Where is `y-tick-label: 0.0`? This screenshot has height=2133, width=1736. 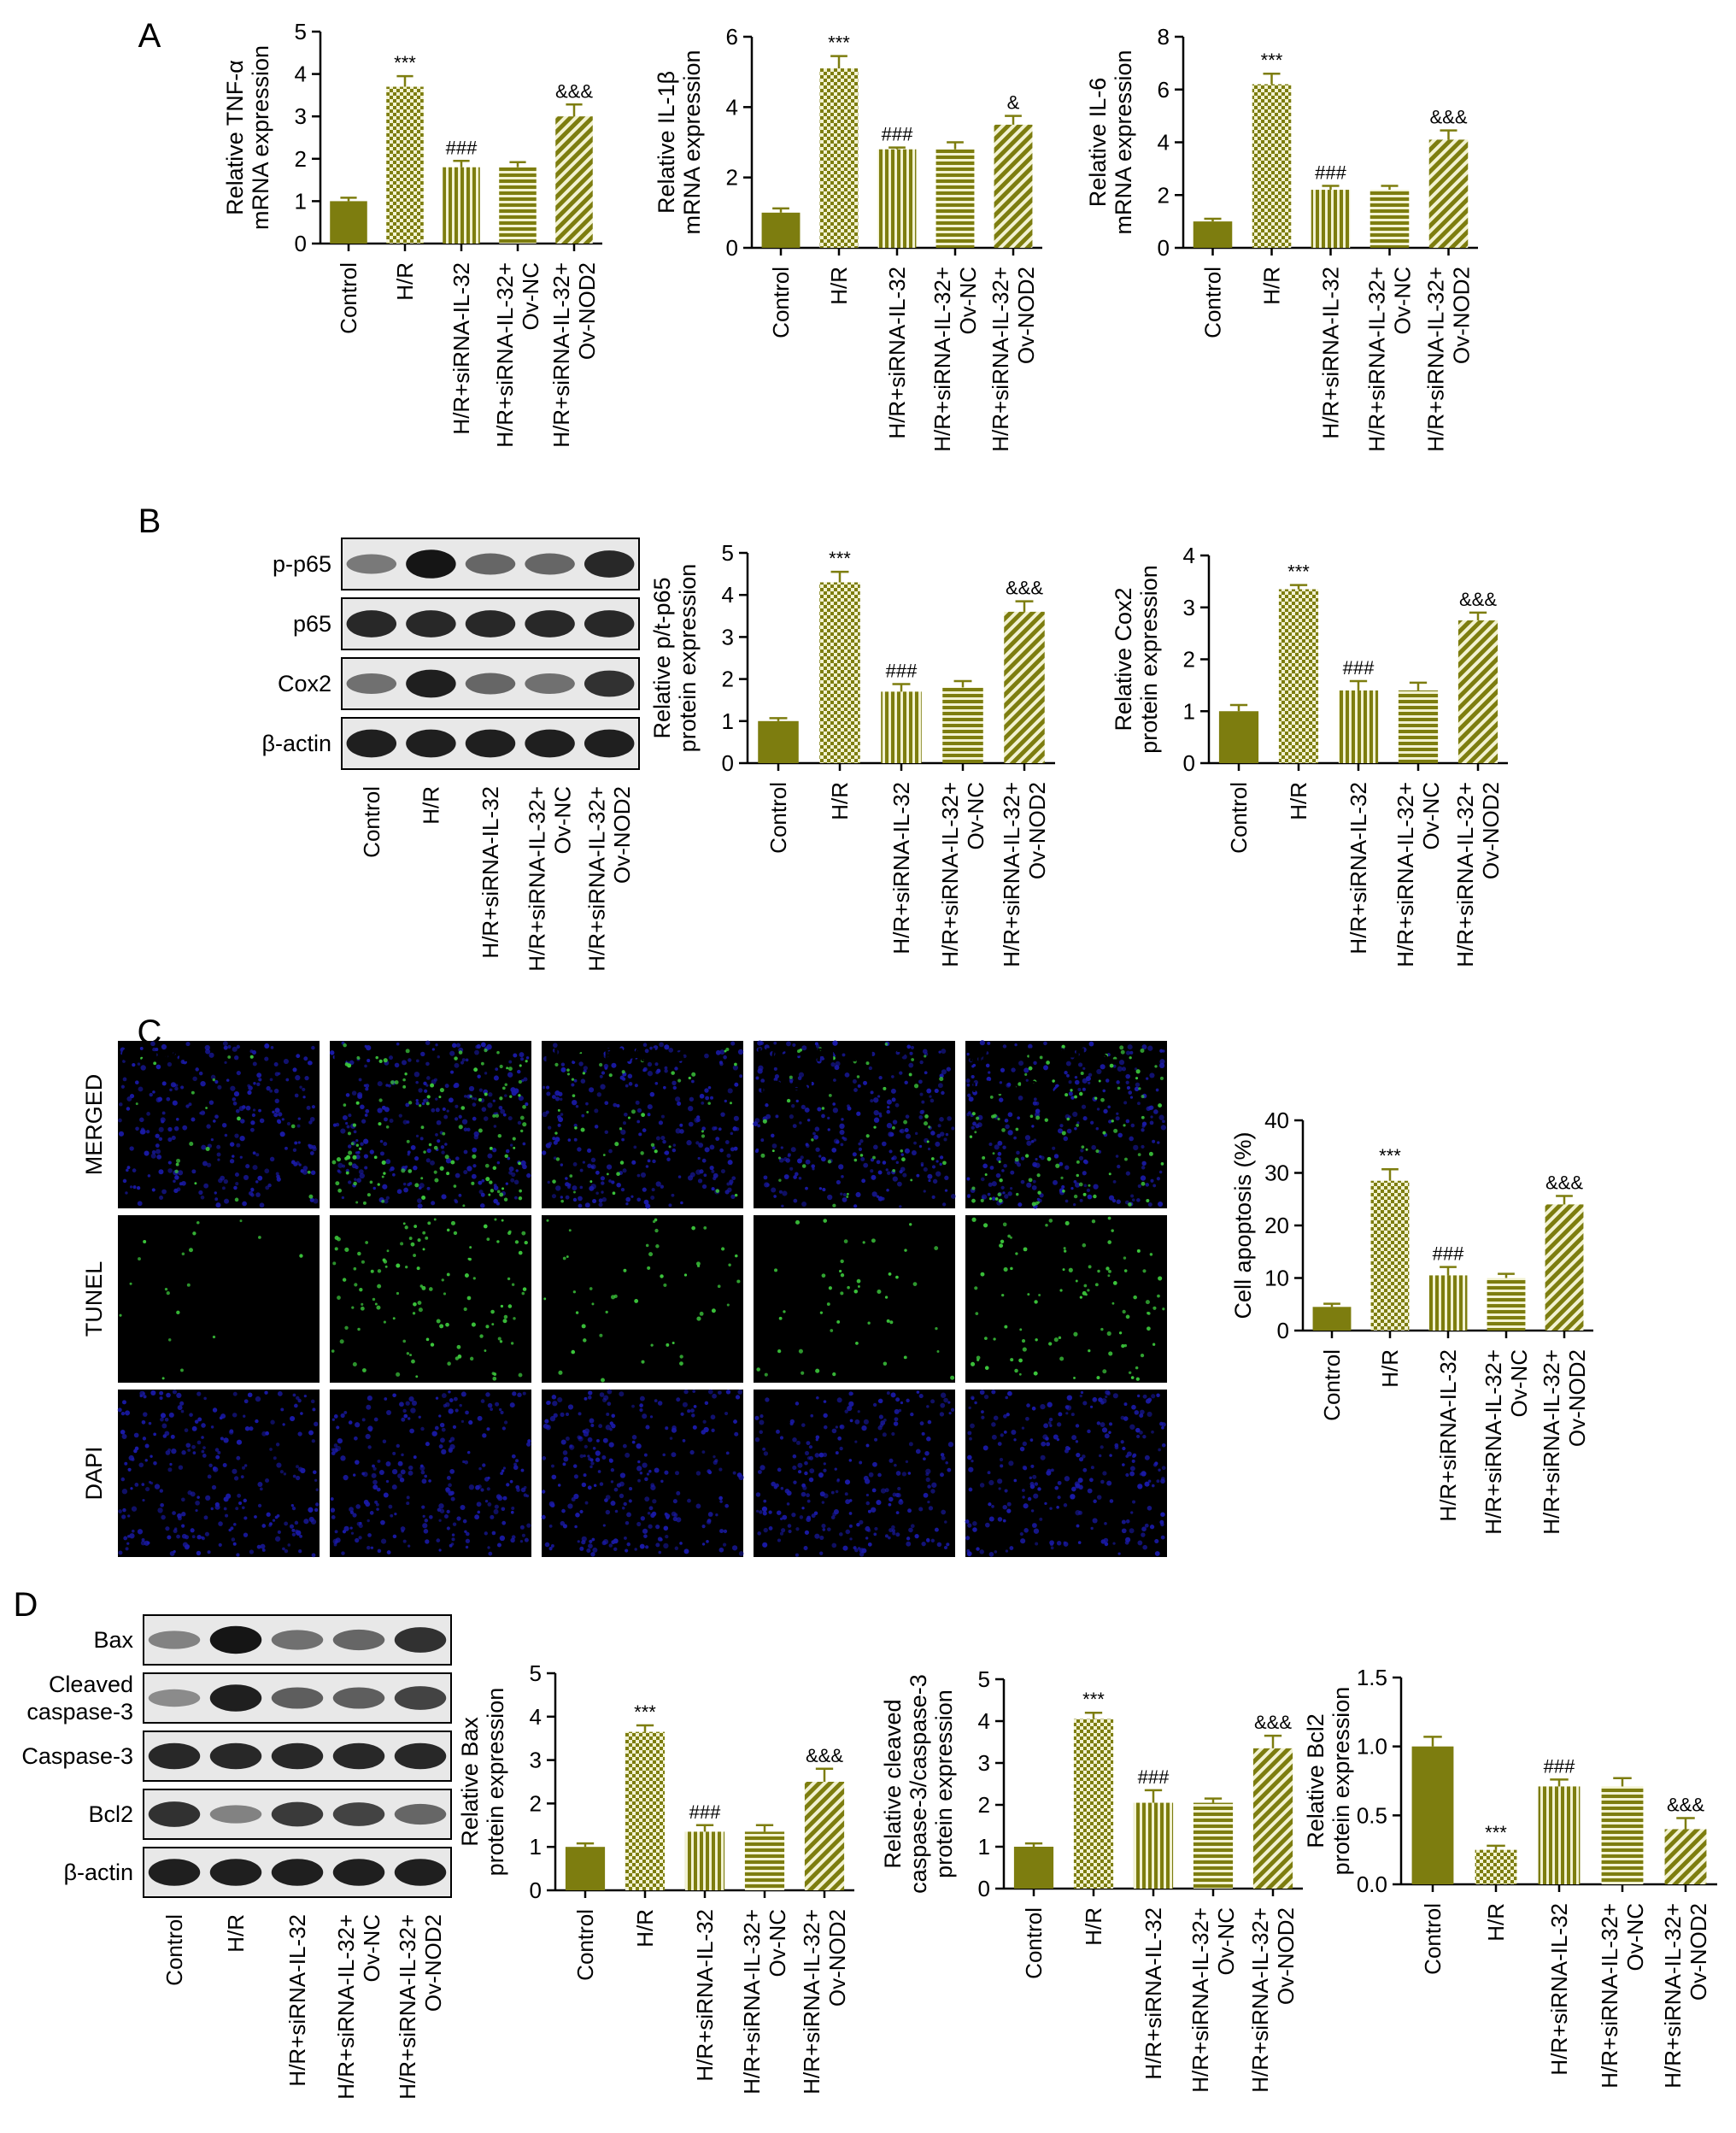
y-tick-label: 0.0 is located at coordinates (1372, 1884).